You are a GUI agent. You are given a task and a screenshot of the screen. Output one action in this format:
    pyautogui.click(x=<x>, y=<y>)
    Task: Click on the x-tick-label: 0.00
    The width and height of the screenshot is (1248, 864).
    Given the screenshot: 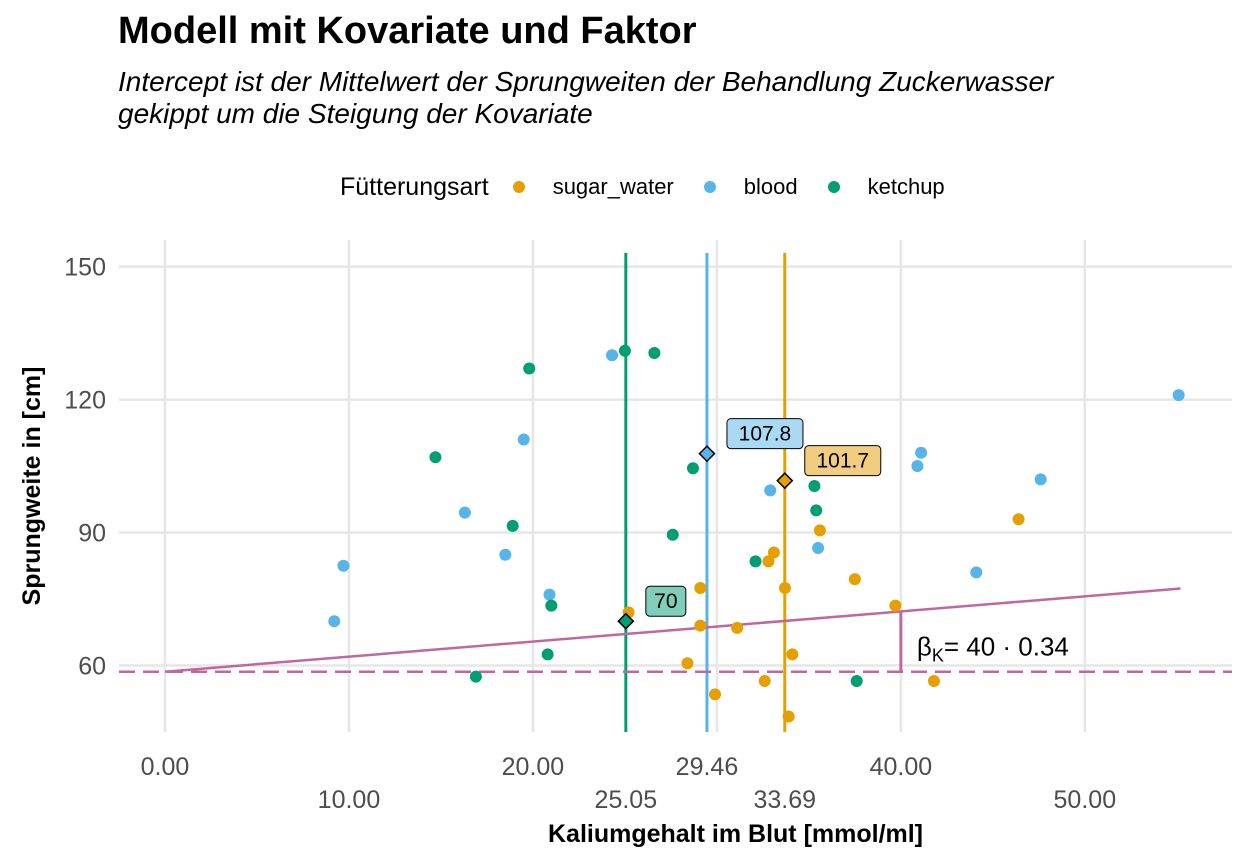 What is the action you would take?
    pyautogui.click(x=165, y=767)
    